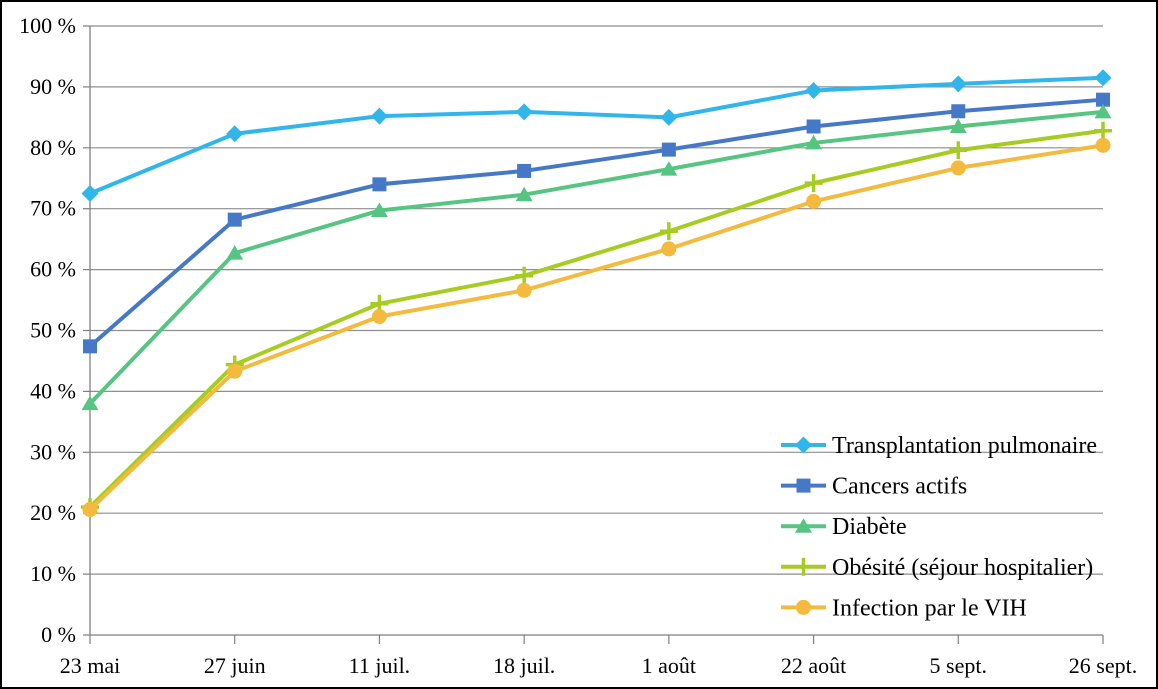 This screenshot has height=689, width=1158. What do you see at coordinates (47, 25) in the screenshot?
I see `y-axis-label: 100 %` at bounding box center [47, 25].